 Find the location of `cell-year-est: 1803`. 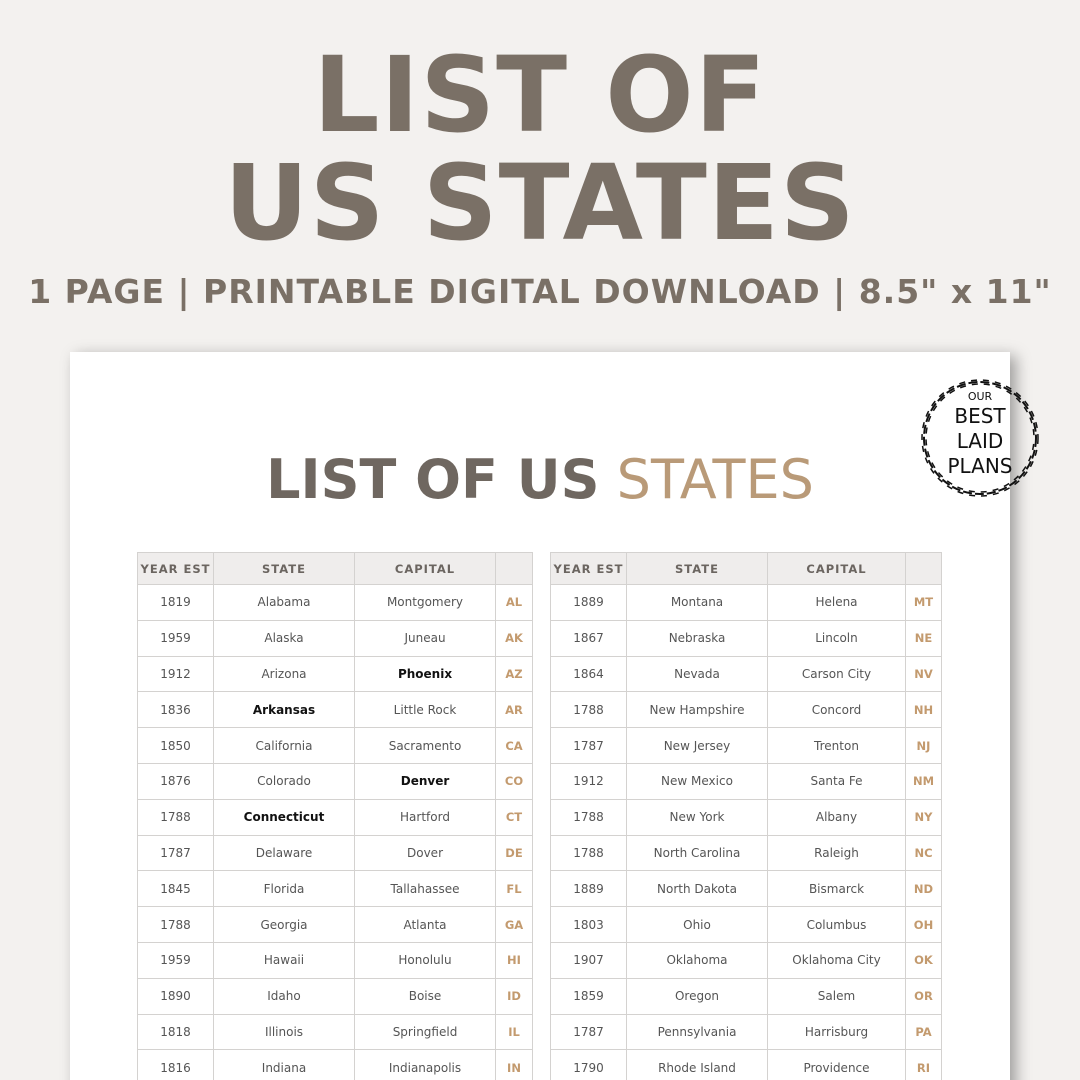

cell-year-est: 1803 is located at coordinates (588, 924).